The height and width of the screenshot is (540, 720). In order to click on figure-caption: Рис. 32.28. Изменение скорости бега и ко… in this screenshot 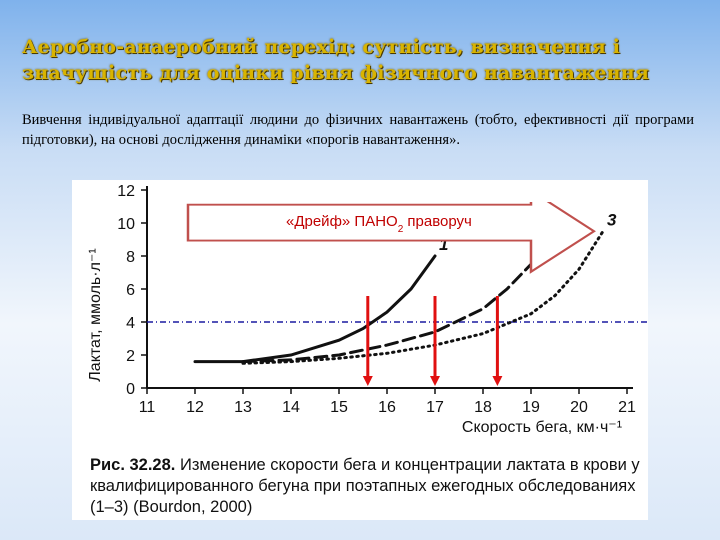, I will do `click(366, 486)`.